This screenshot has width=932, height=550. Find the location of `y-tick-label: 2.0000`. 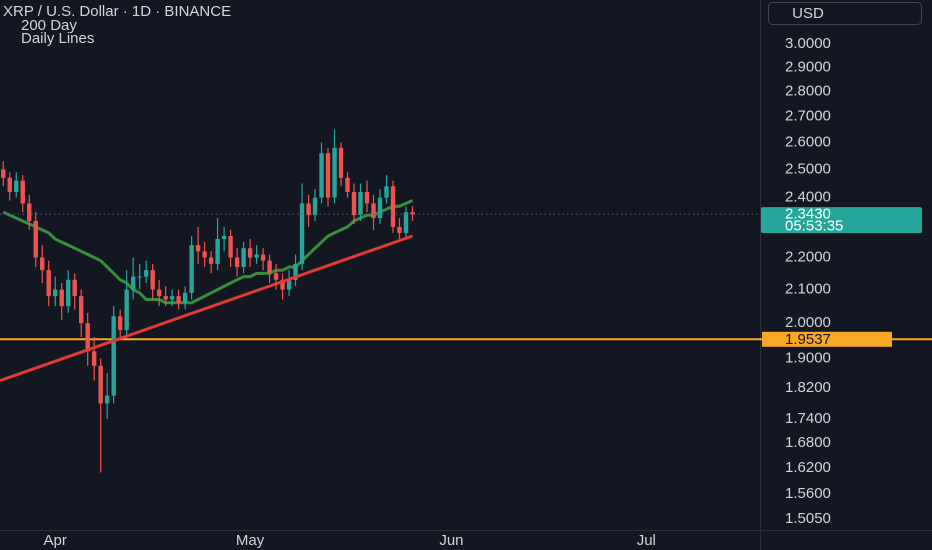

y-tick-label: 2.0000 is located at coordinates (808, 322).